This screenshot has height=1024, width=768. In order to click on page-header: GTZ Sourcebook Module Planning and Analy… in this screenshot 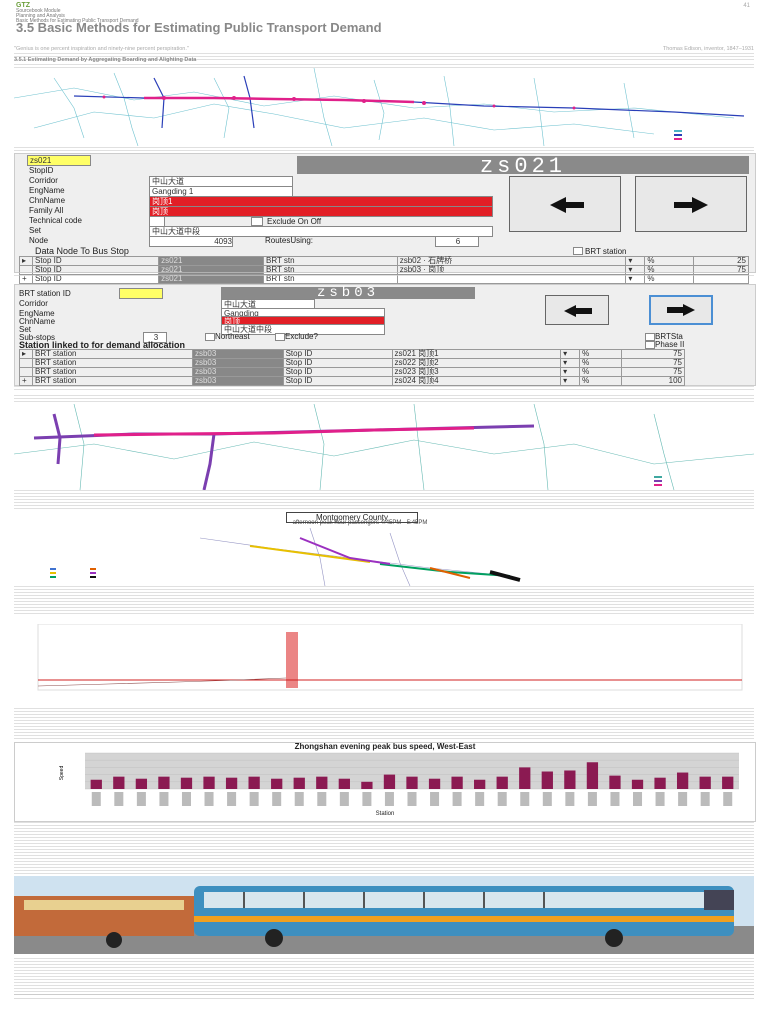, I will do `click(384, 13)`.